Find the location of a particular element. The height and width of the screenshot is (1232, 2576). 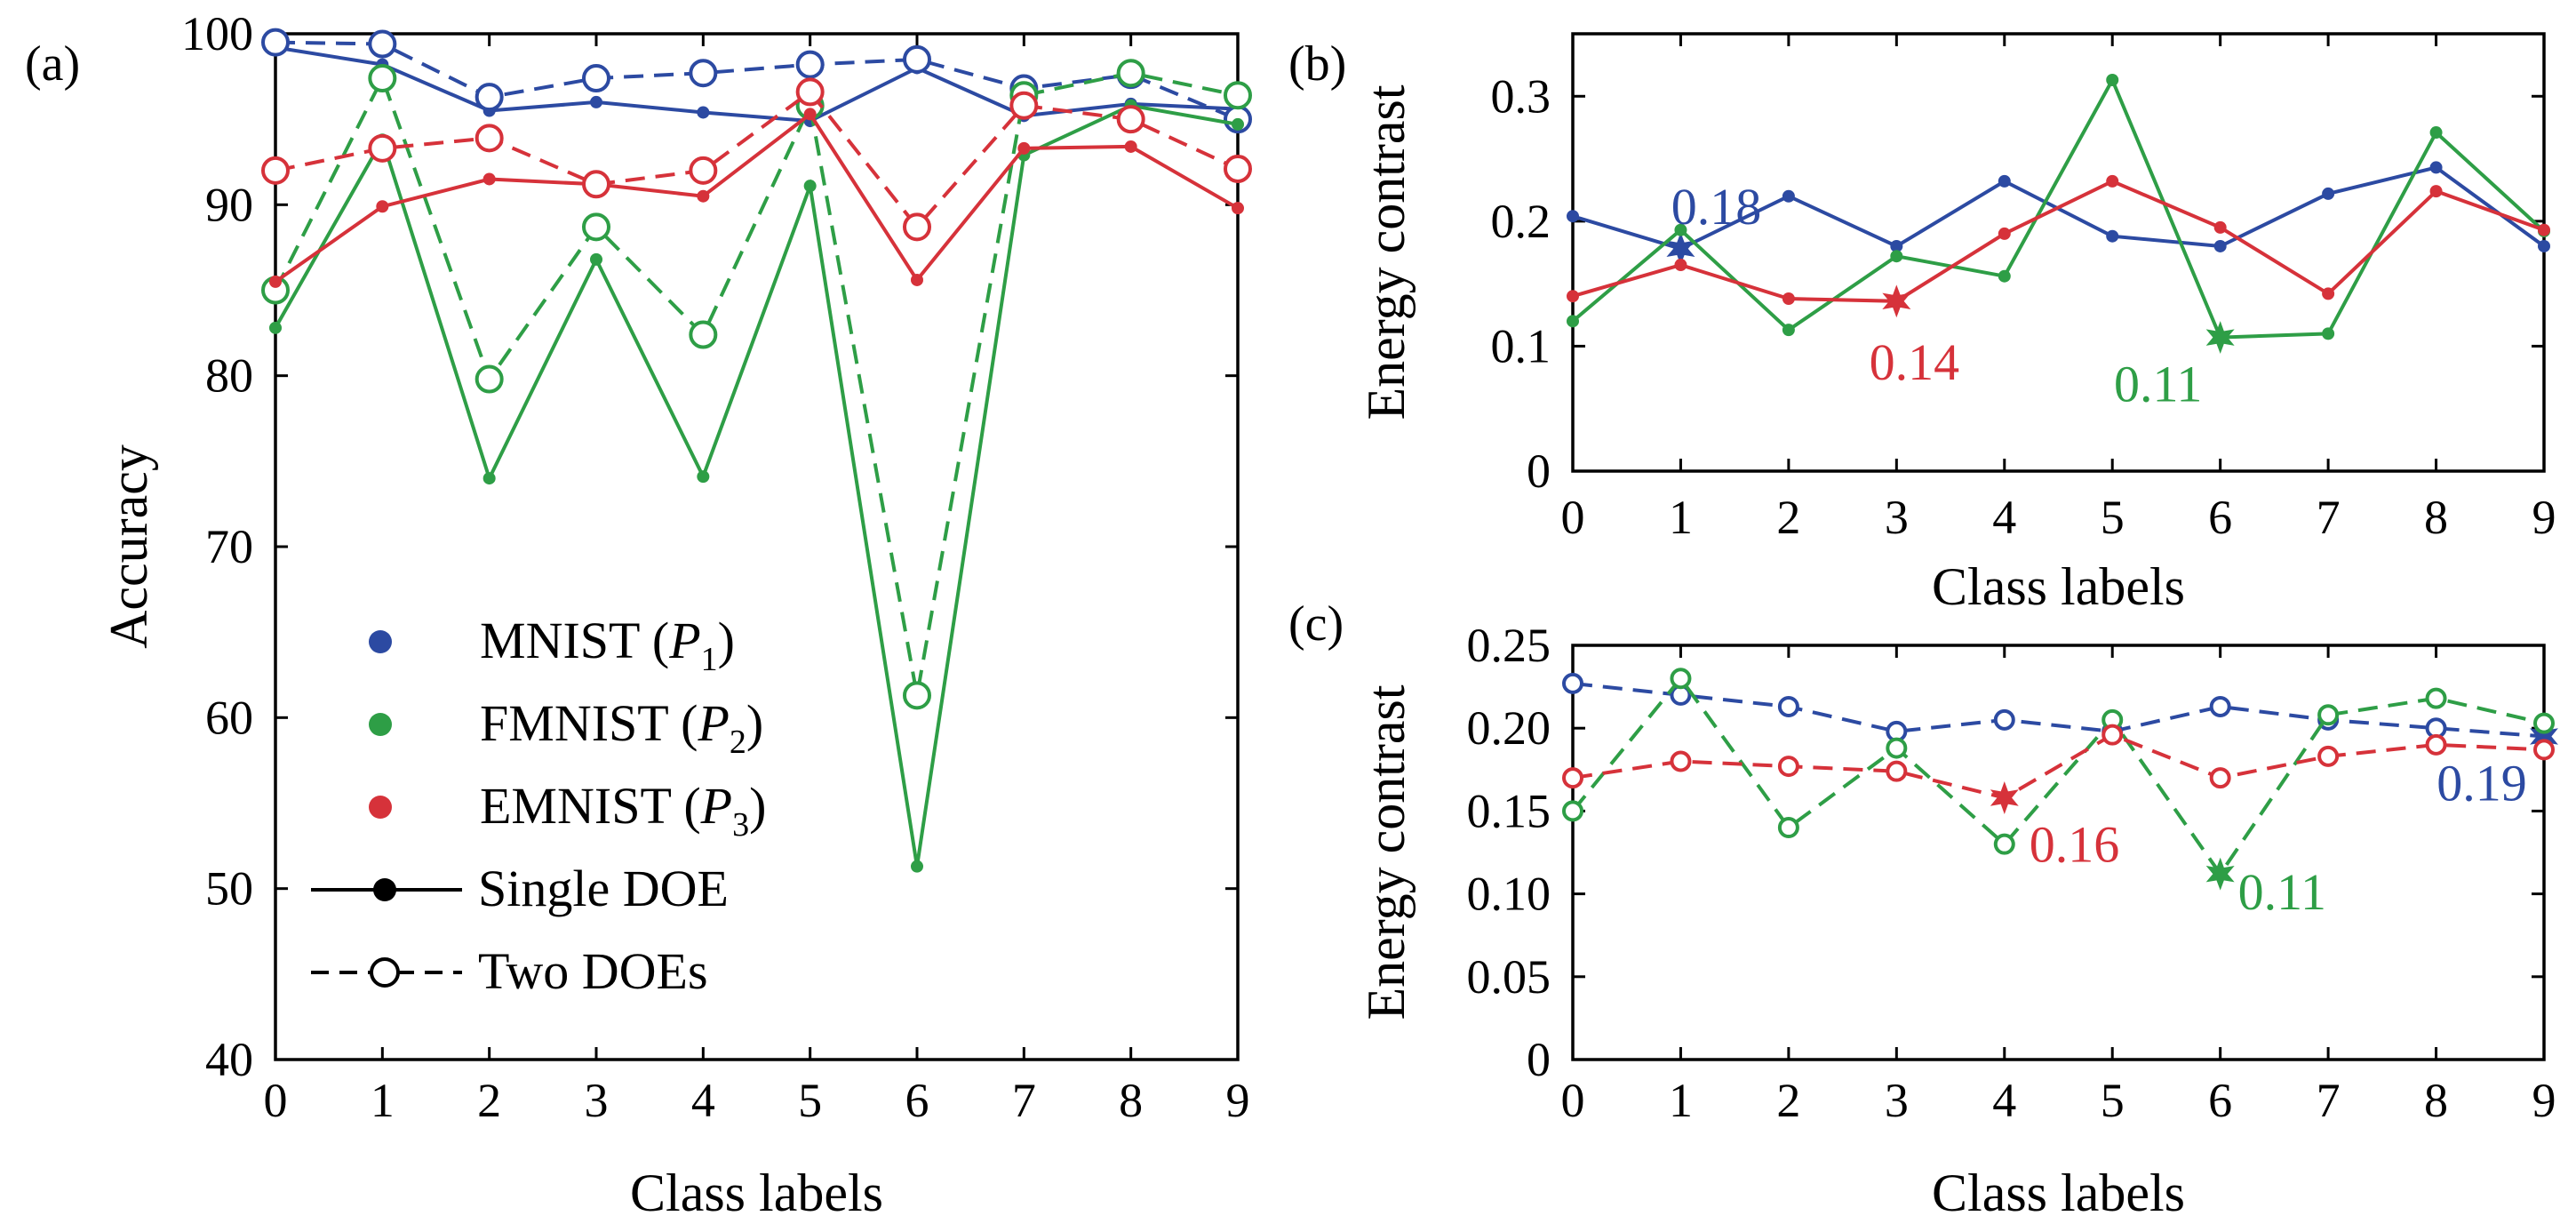

x-axis-label: Class labels is located at coordinates (2058, 586).